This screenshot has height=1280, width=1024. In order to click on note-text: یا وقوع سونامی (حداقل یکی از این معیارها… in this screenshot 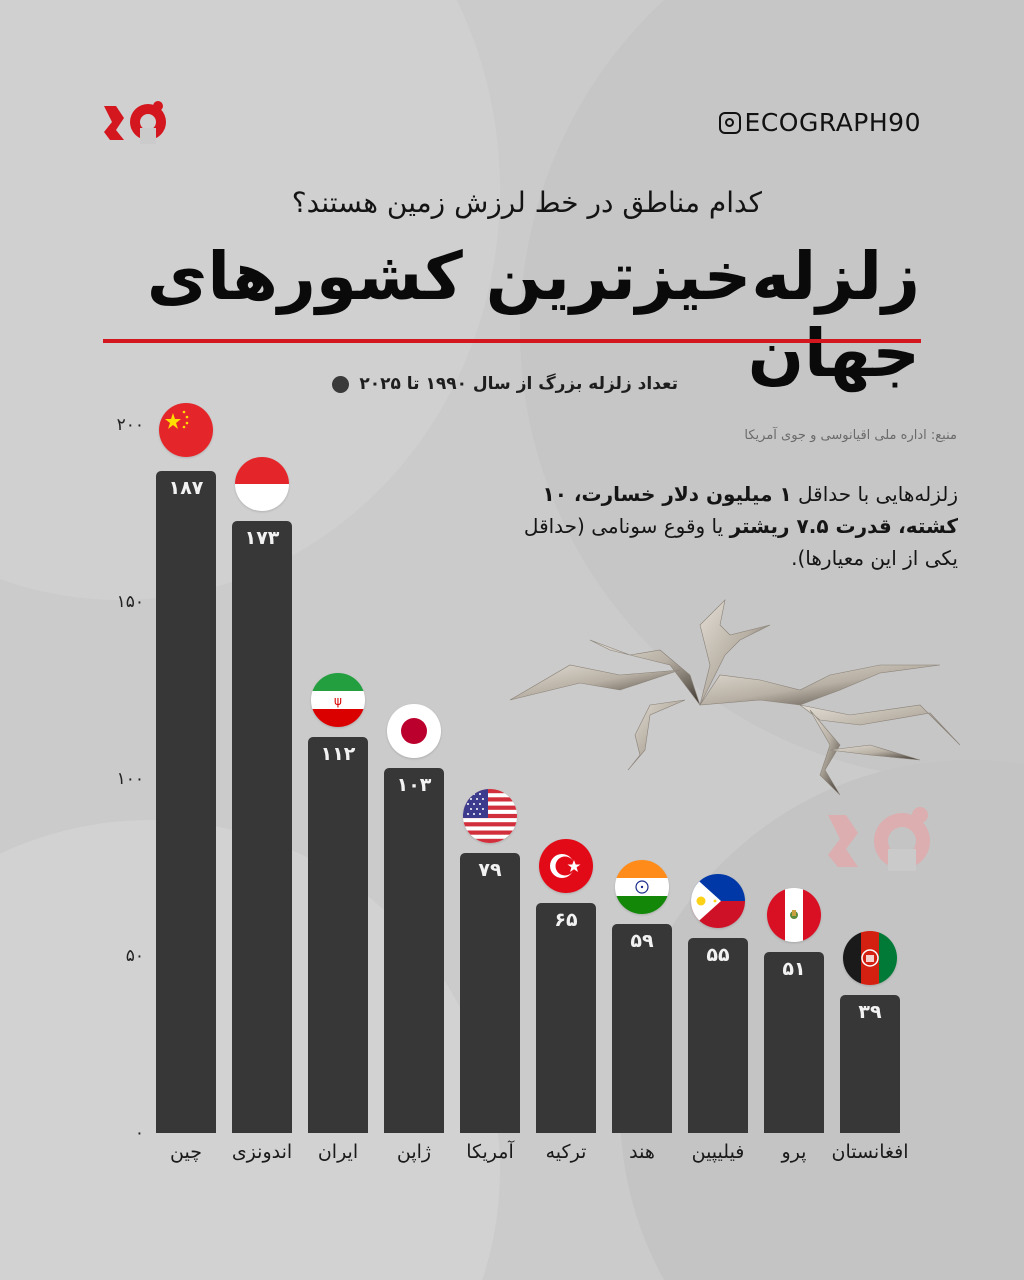, I will do `click(740, 542)`.